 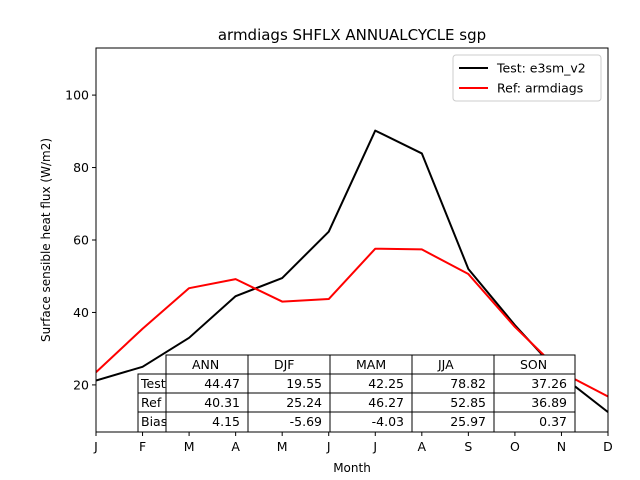 What do you see at coordinates (153, 383) in the screenshot?
I see `table-row-label: Test` at bounding box center [153, 383].